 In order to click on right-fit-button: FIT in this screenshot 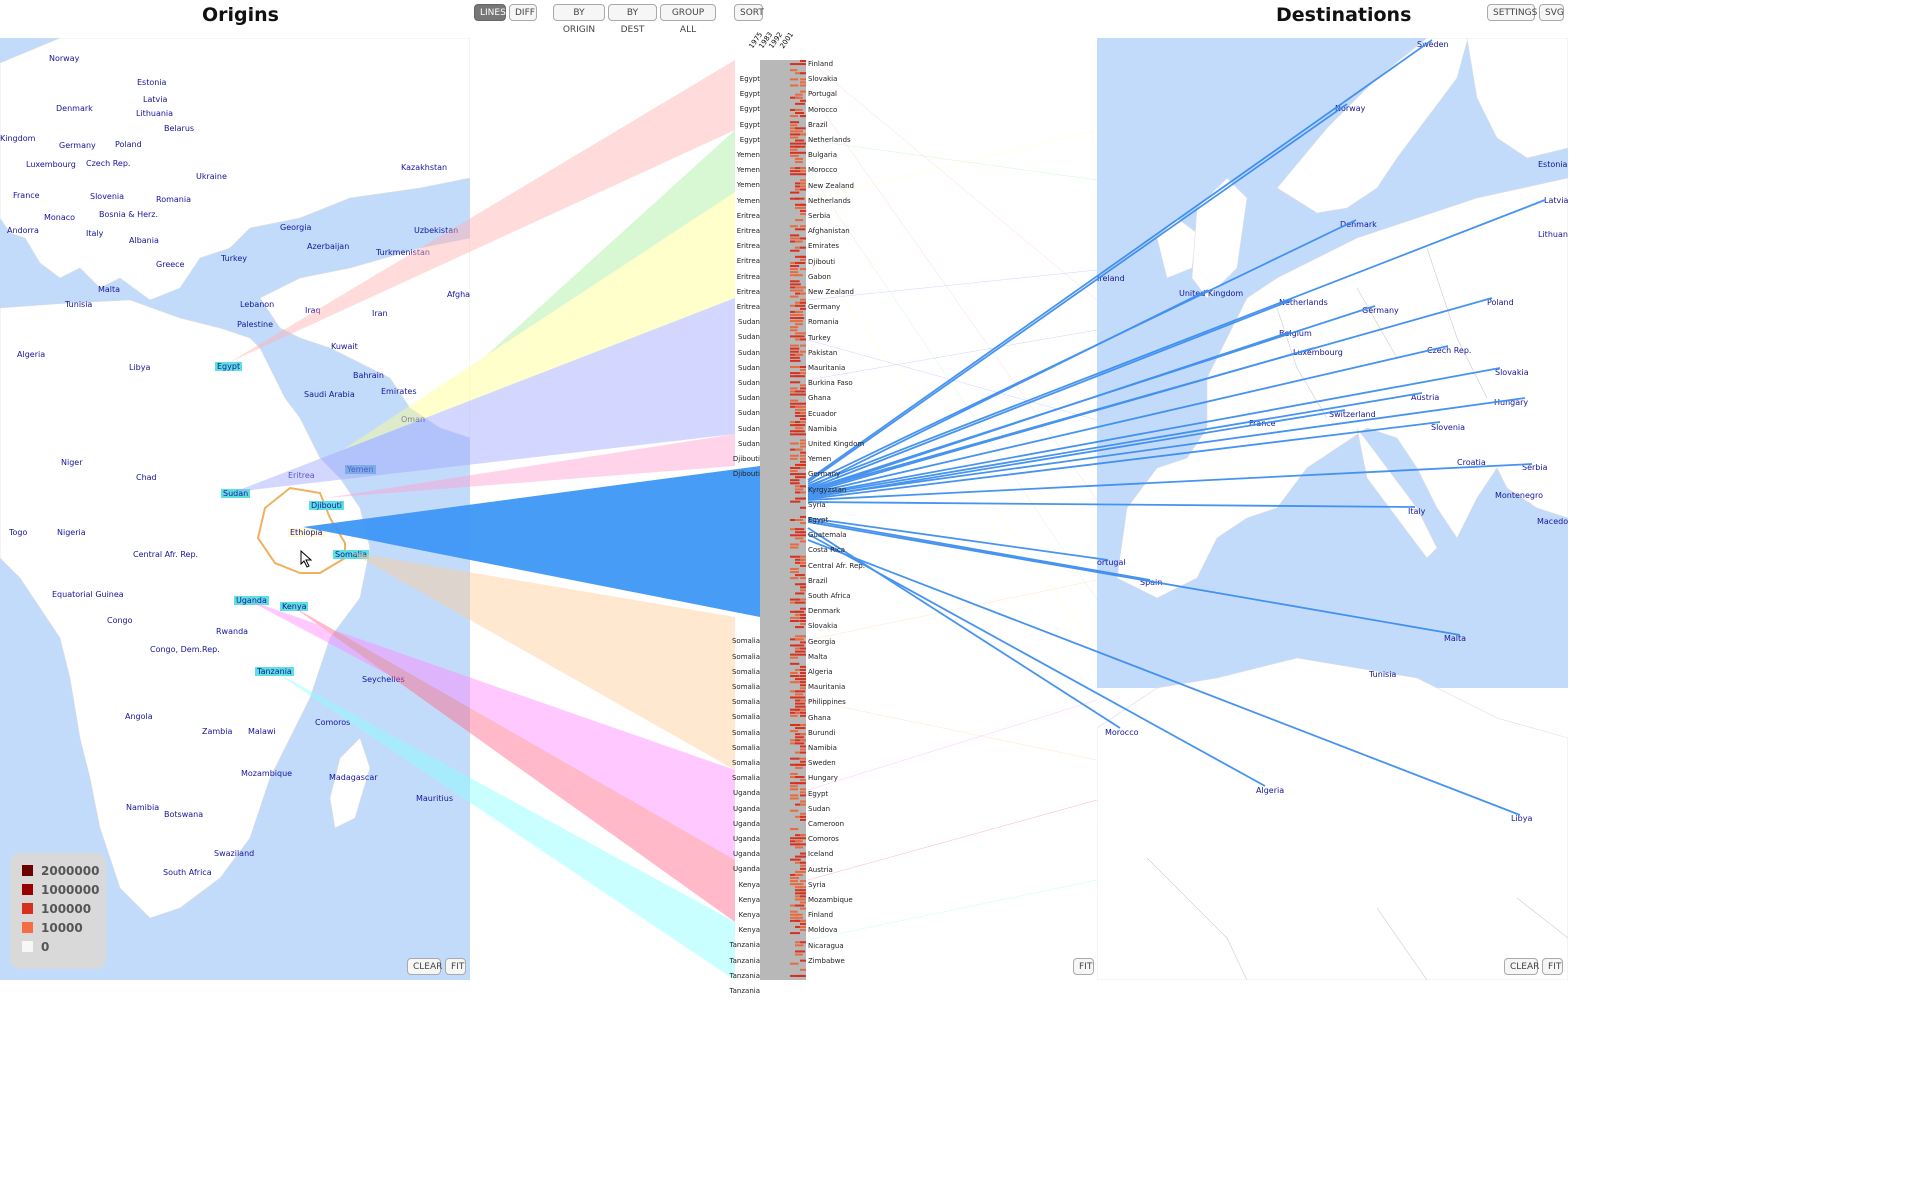, I will do `click(1552, 966)`.